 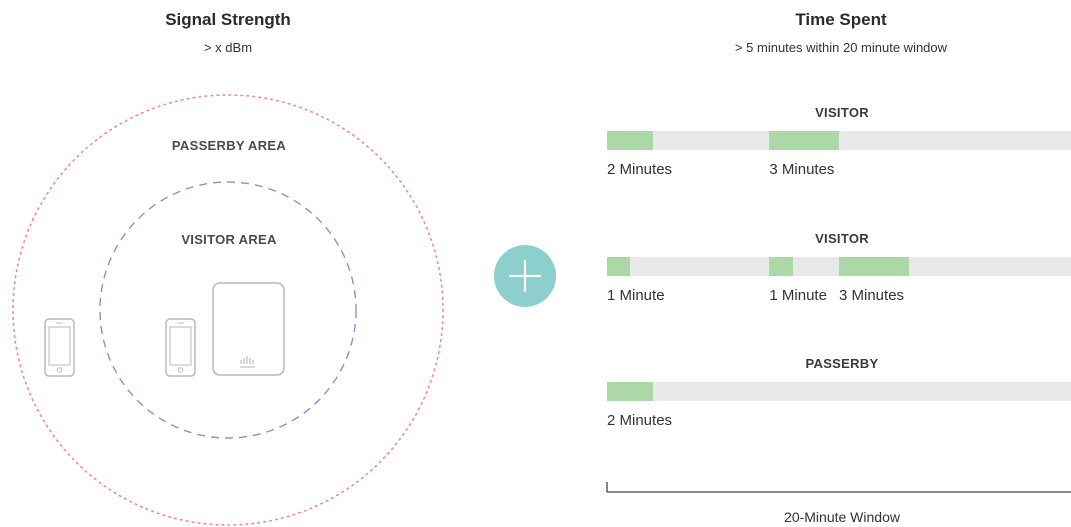 What do you see at coordinates (842, 363) in the screenshot?
I see `row-title: PASSERBY` at bounding box center [842, 363].